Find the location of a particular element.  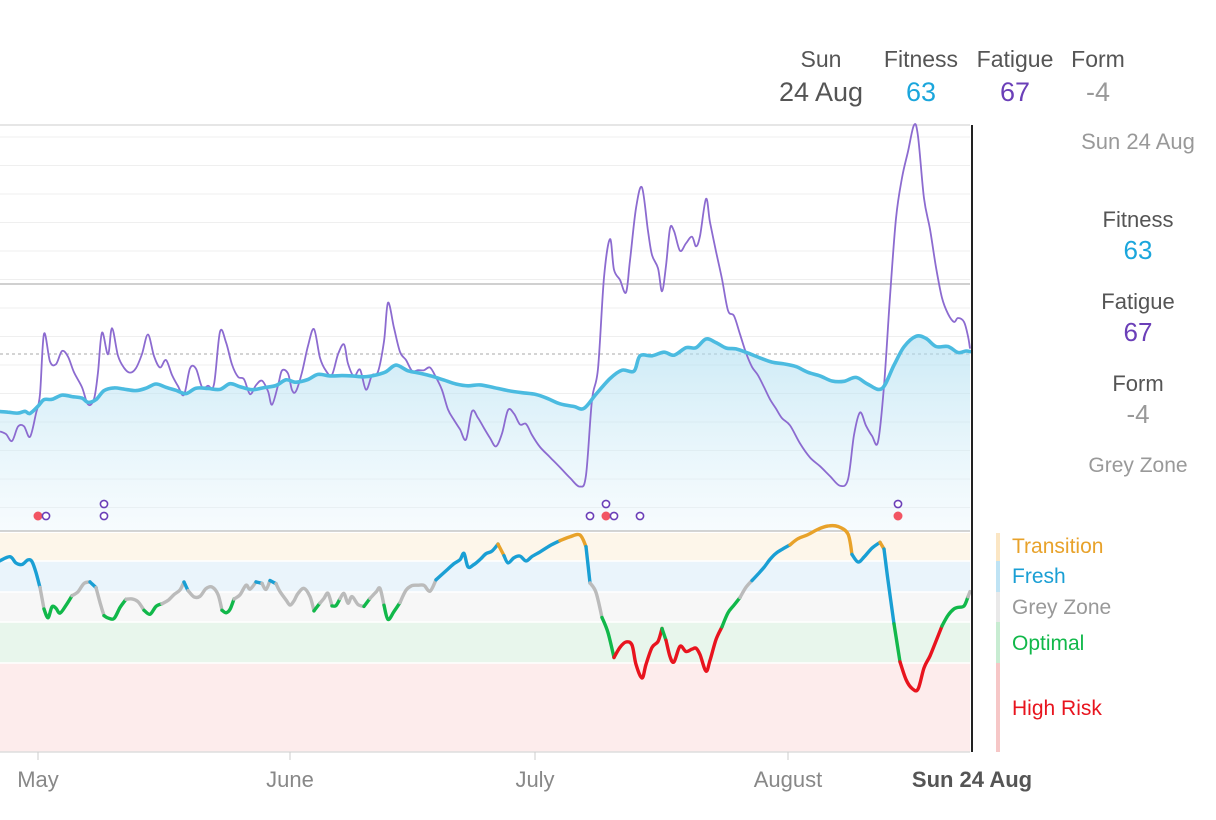

x-tick-label-current: Sun 24 Aug is located at coordinates (972, 779).